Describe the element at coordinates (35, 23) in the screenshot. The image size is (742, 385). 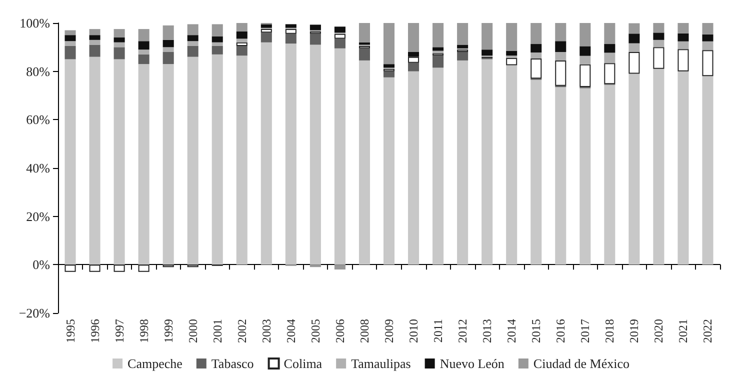
I see `y-tick-label: 100%` at that location.